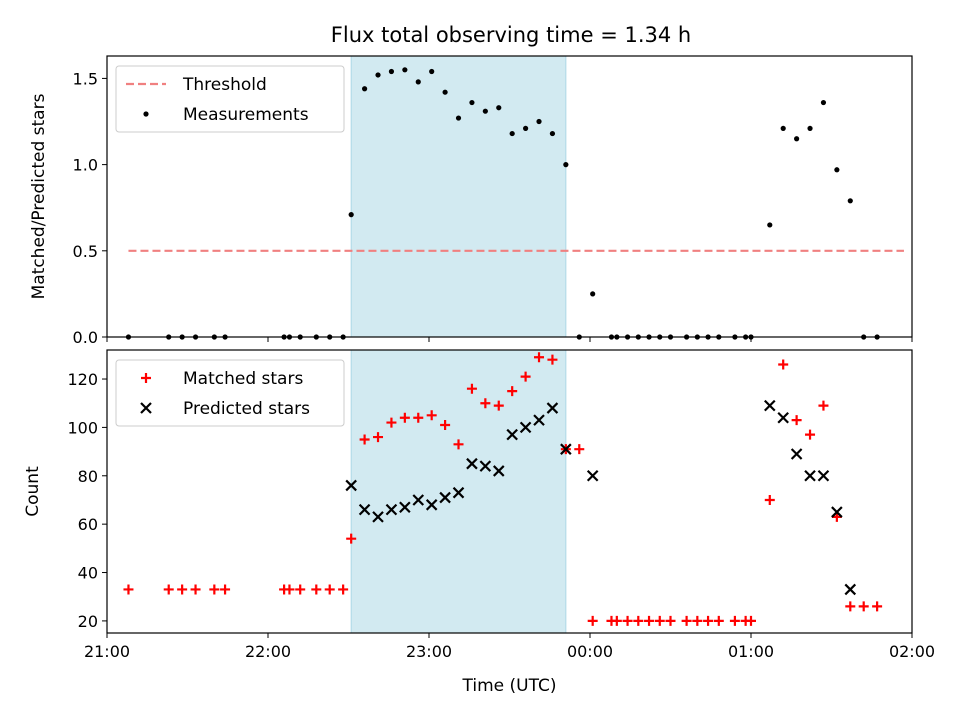 The width and height of the screenshot is (960, 720). I want to click on y-tick-label: 60, so click(88, 524).